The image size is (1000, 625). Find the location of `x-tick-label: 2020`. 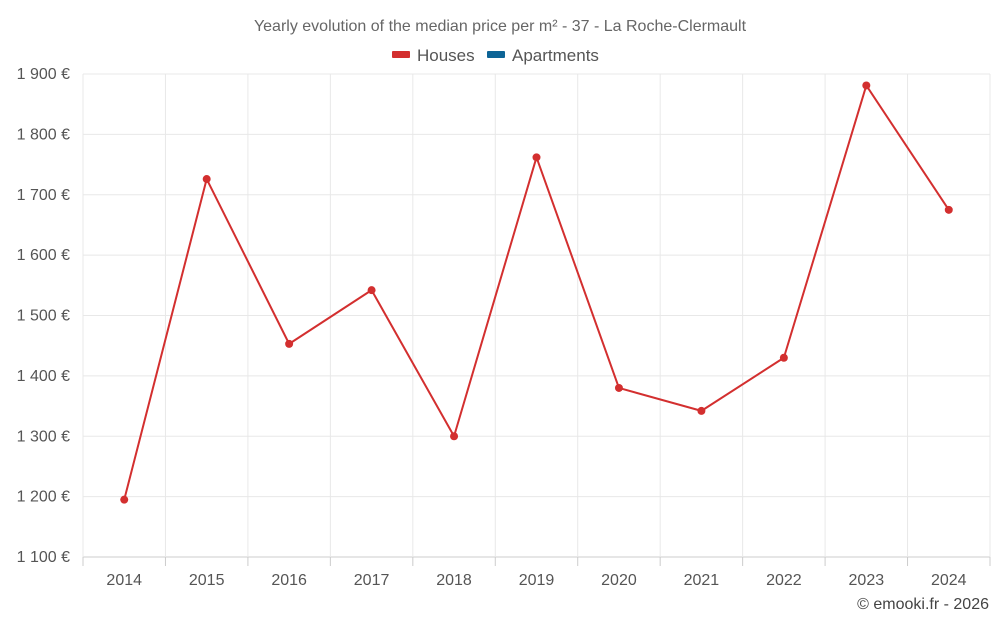

x-tick-label: 2020 is located at coordinates (619, 580).